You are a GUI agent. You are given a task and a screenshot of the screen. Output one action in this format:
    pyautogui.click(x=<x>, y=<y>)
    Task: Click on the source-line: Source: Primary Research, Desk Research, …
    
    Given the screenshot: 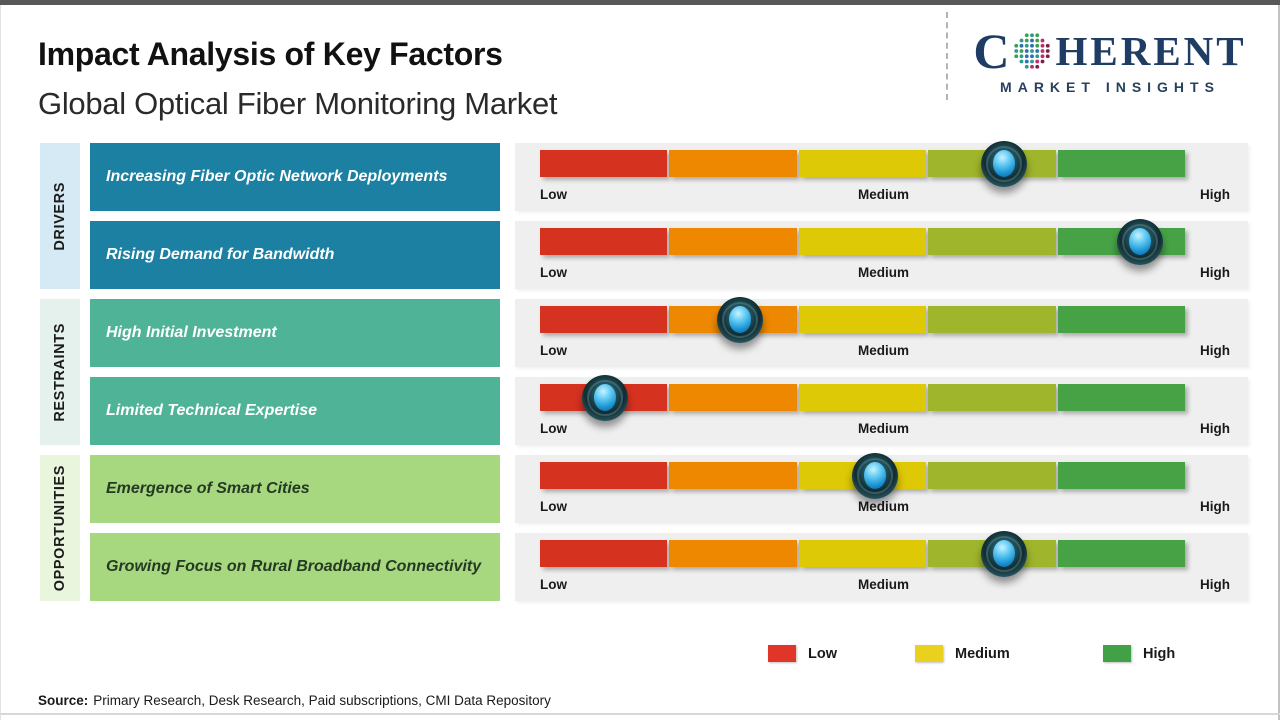 What is the action you would take?
    pyautogui.click(x=294, y=700)
    